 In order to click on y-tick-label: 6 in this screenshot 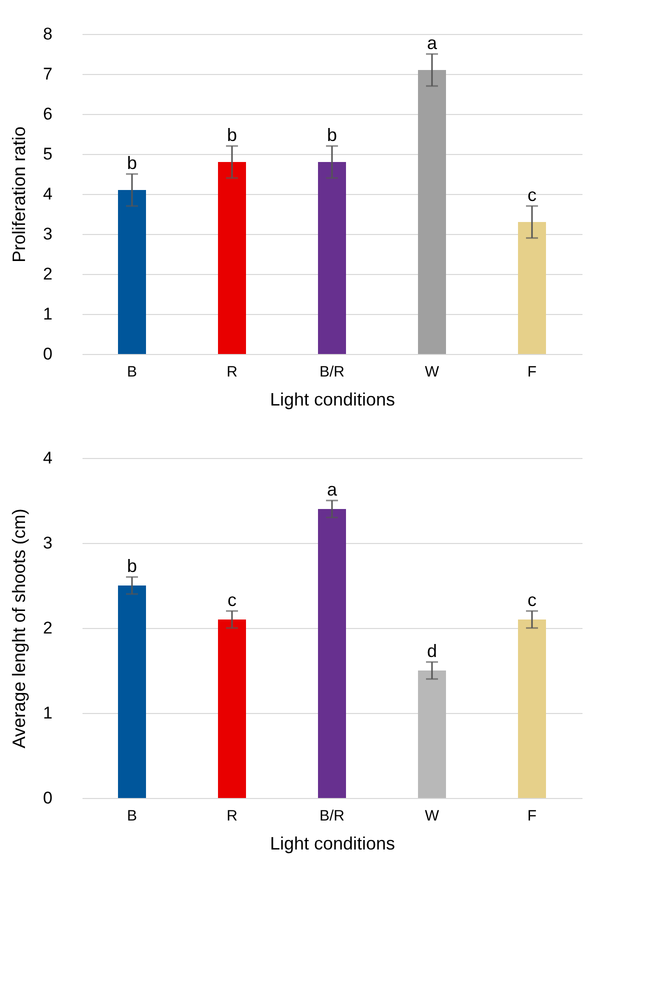, I will do `click(47, 114)`.